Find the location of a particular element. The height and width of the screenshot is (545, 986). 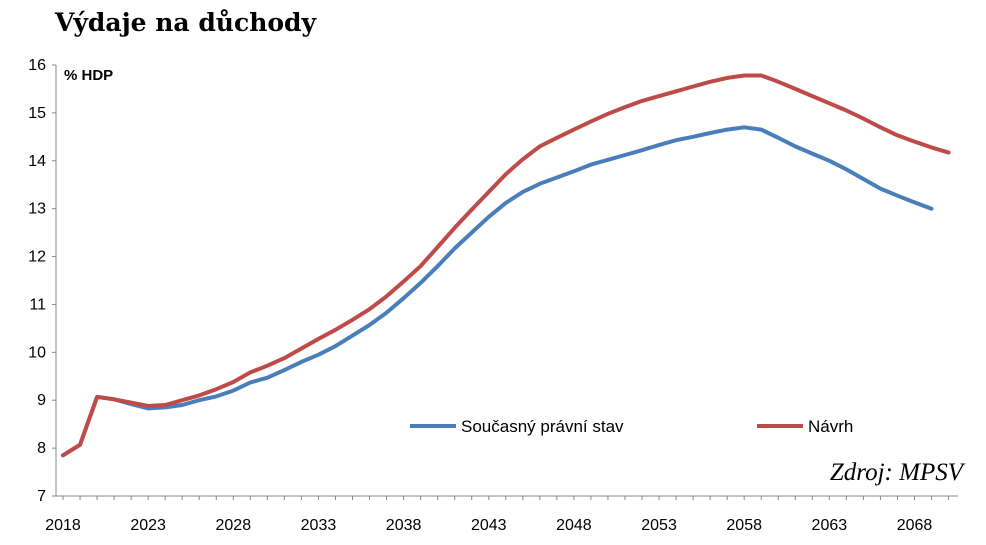

legend-label-2: Návrh is located at coordinates (830, 426).